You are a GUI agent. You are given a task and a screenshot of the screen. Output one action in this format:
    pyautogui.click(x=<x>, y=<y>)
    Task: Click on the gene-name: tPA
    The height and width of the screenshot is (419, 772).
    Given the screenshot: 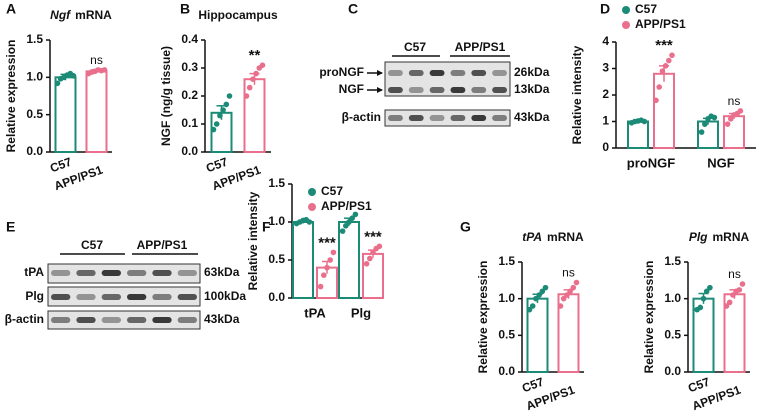 What is the action you would take?
    pyautogui.click(x=532, y=237)
    